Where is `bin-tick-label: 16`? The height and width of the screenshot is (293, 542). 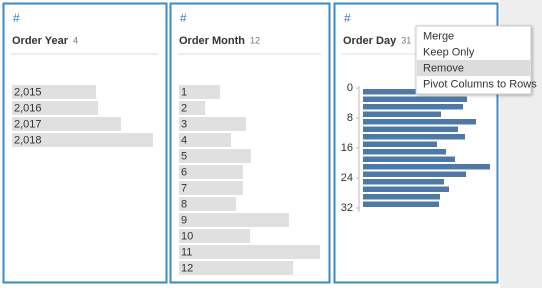 bin-tick-label: 16 is located at coordinates (347, 148).